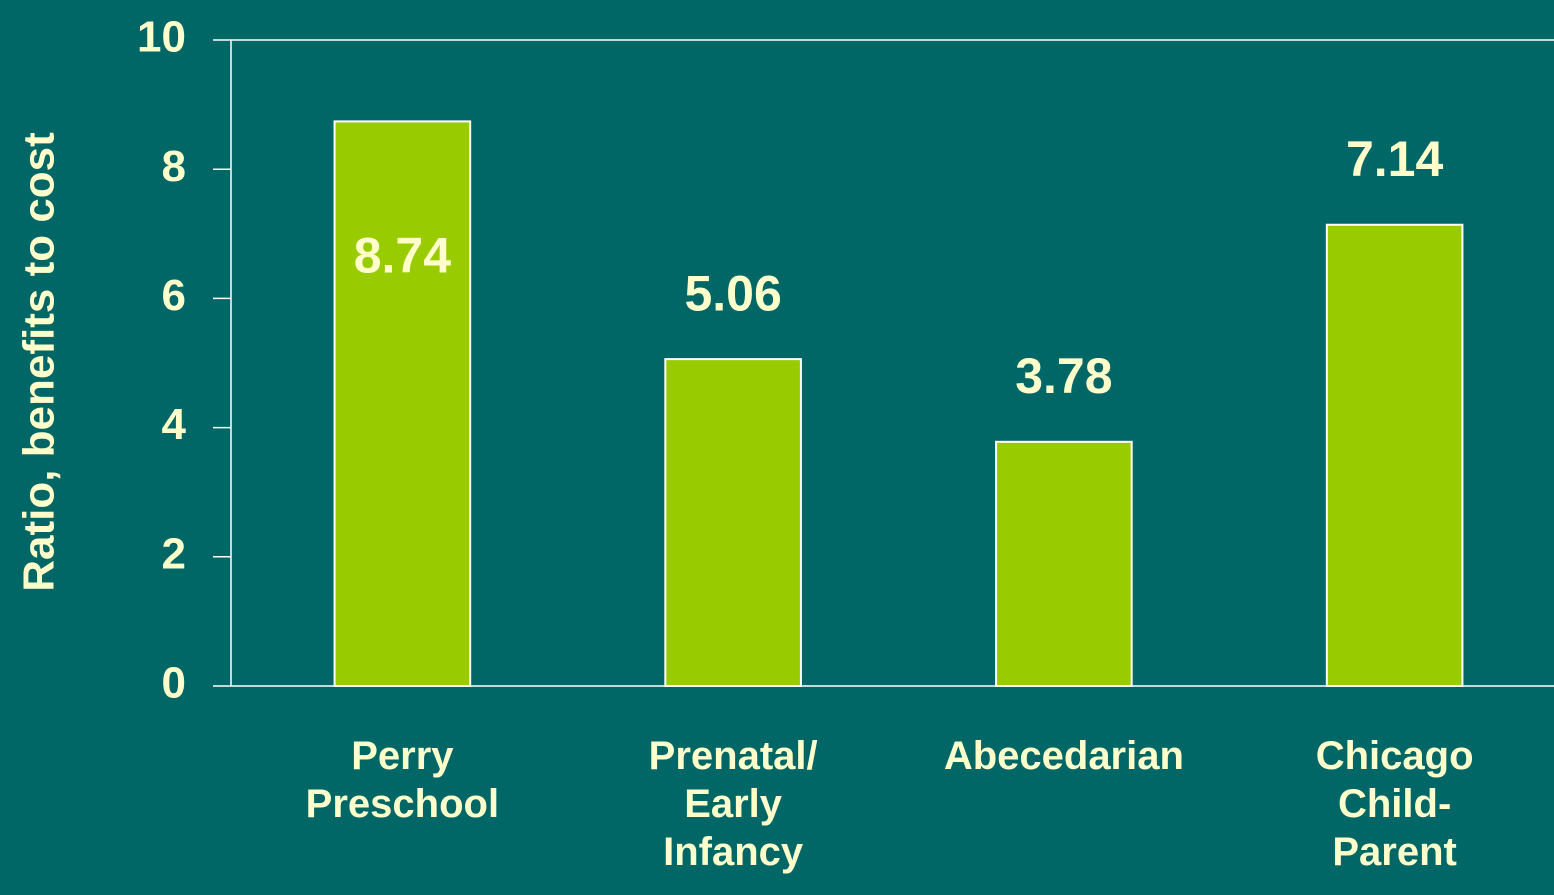 The width and height of the screenshot is (1554, 895). Describe the element at coordinates (161, 37) in the screenshot. I see `y-tick-label: 10` at that location.